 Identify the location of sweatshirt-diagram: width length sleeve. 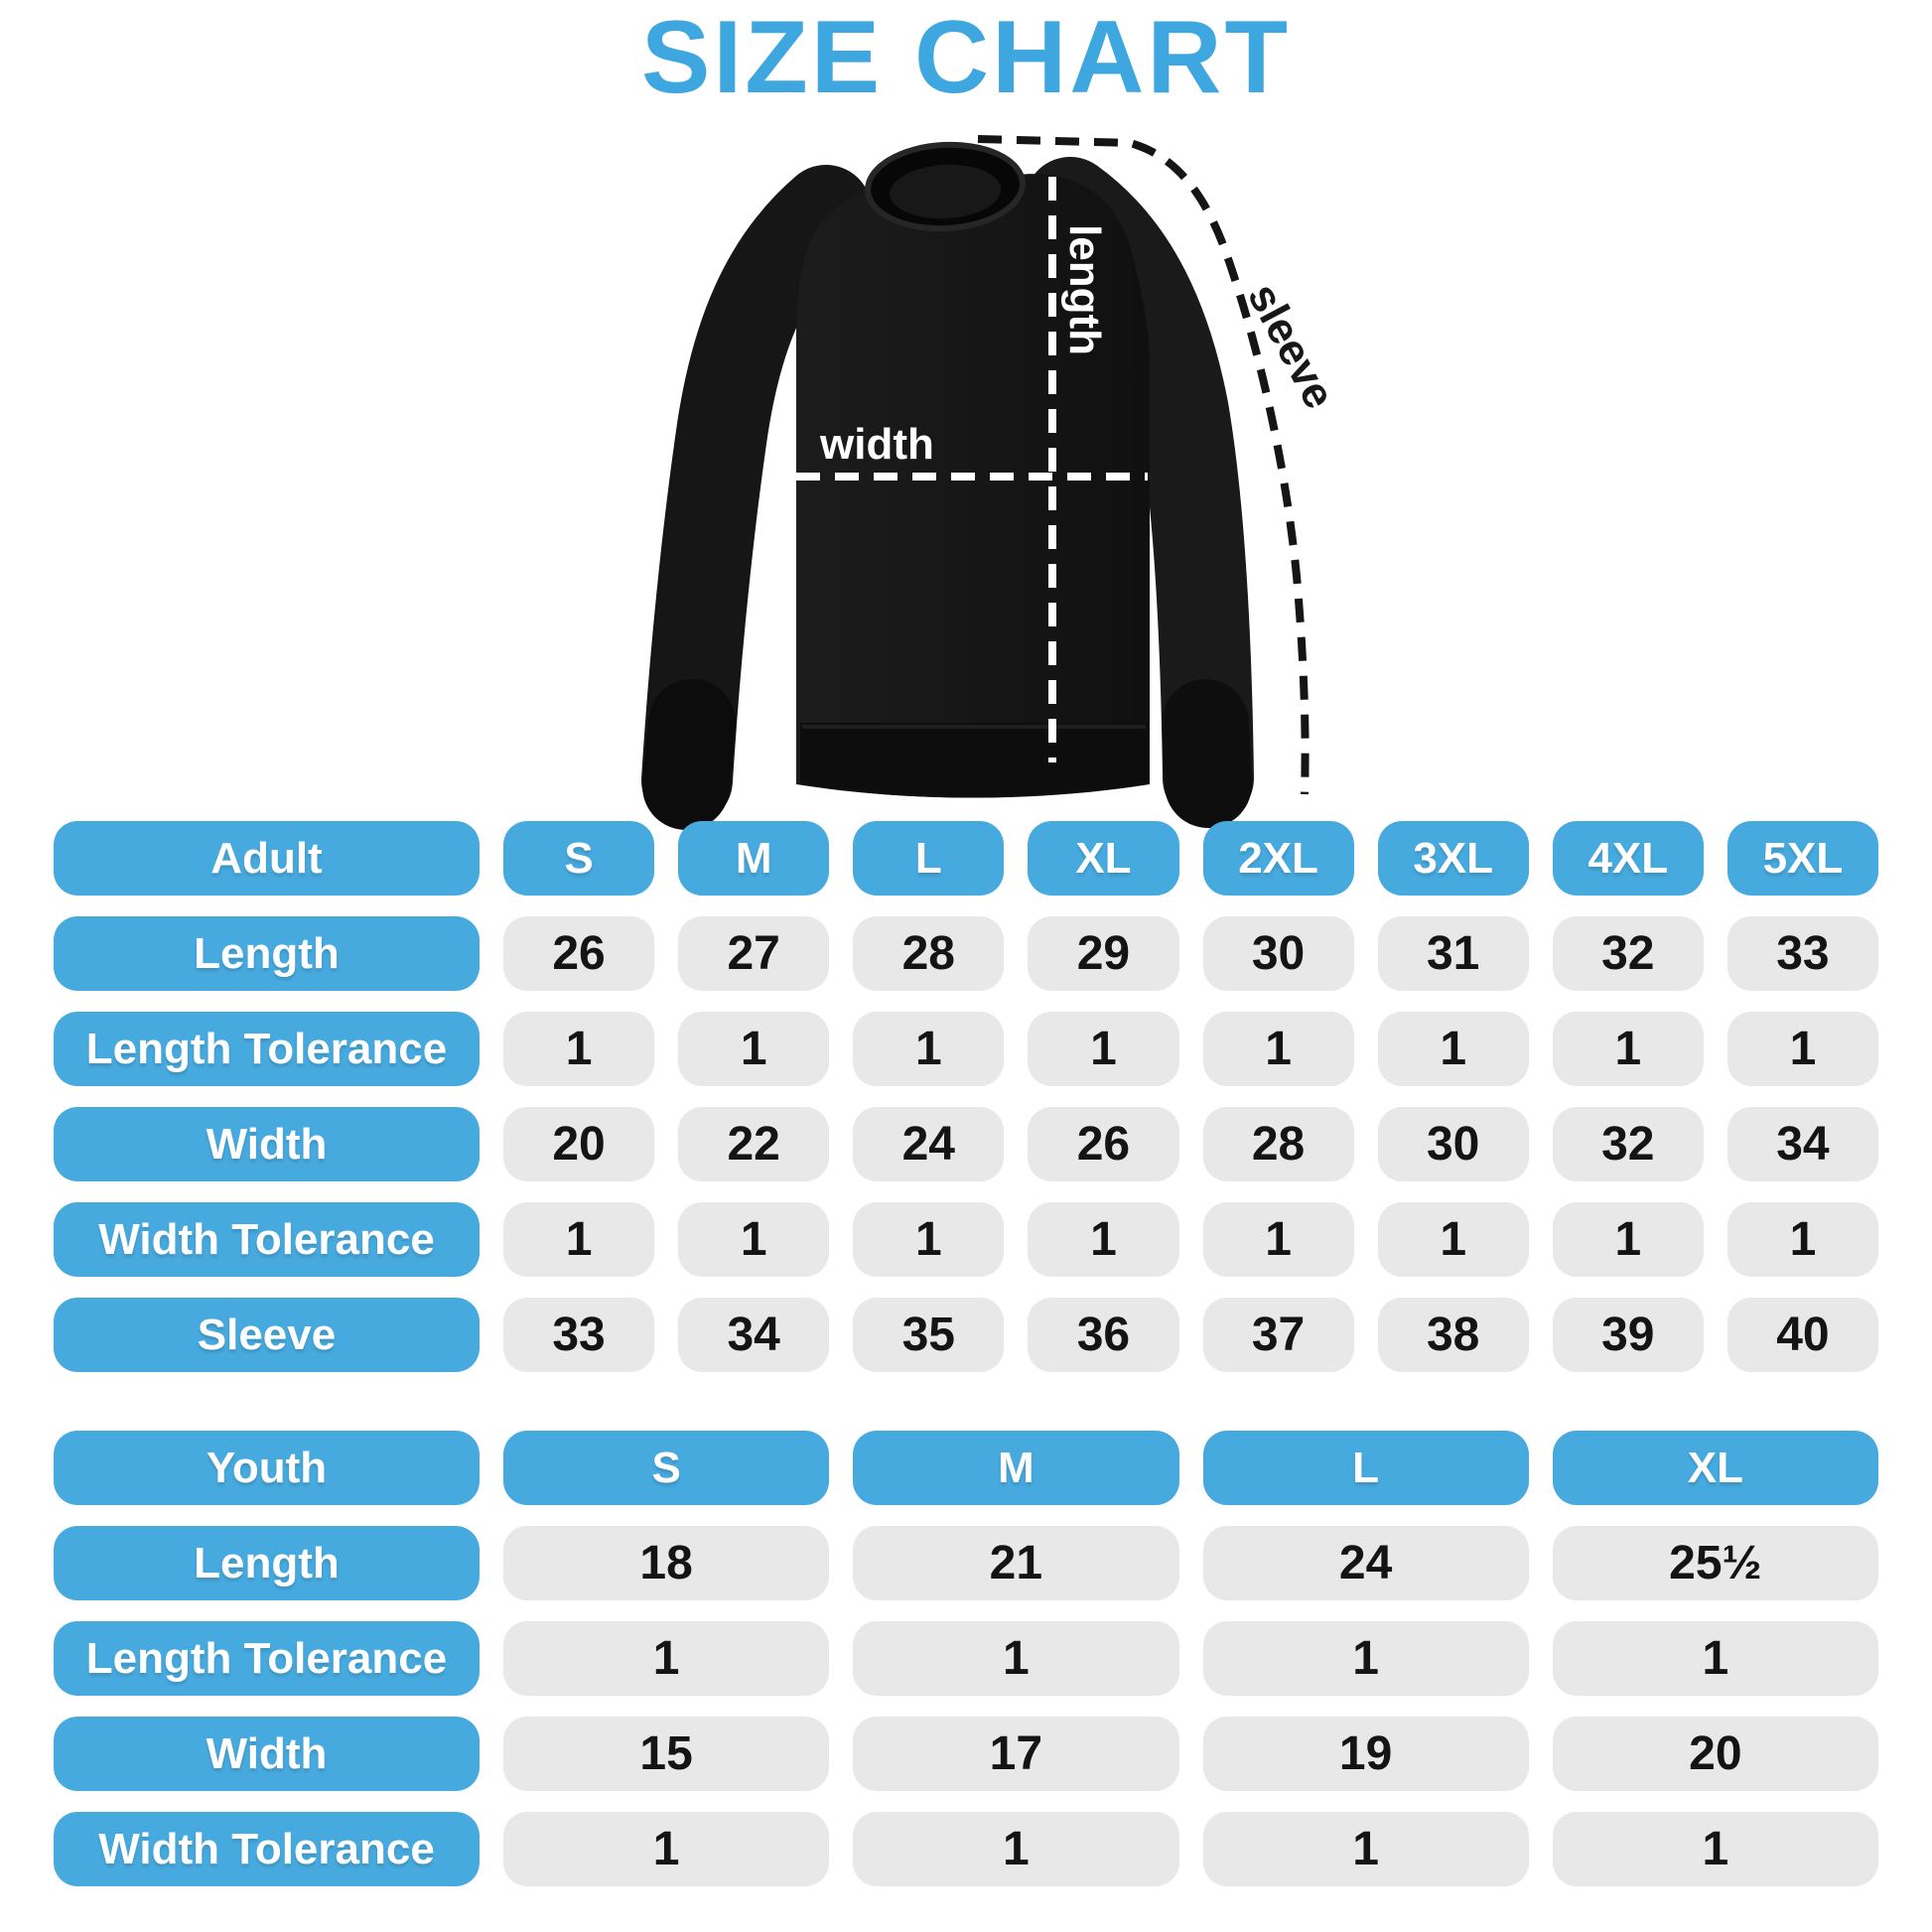
(992, 483).